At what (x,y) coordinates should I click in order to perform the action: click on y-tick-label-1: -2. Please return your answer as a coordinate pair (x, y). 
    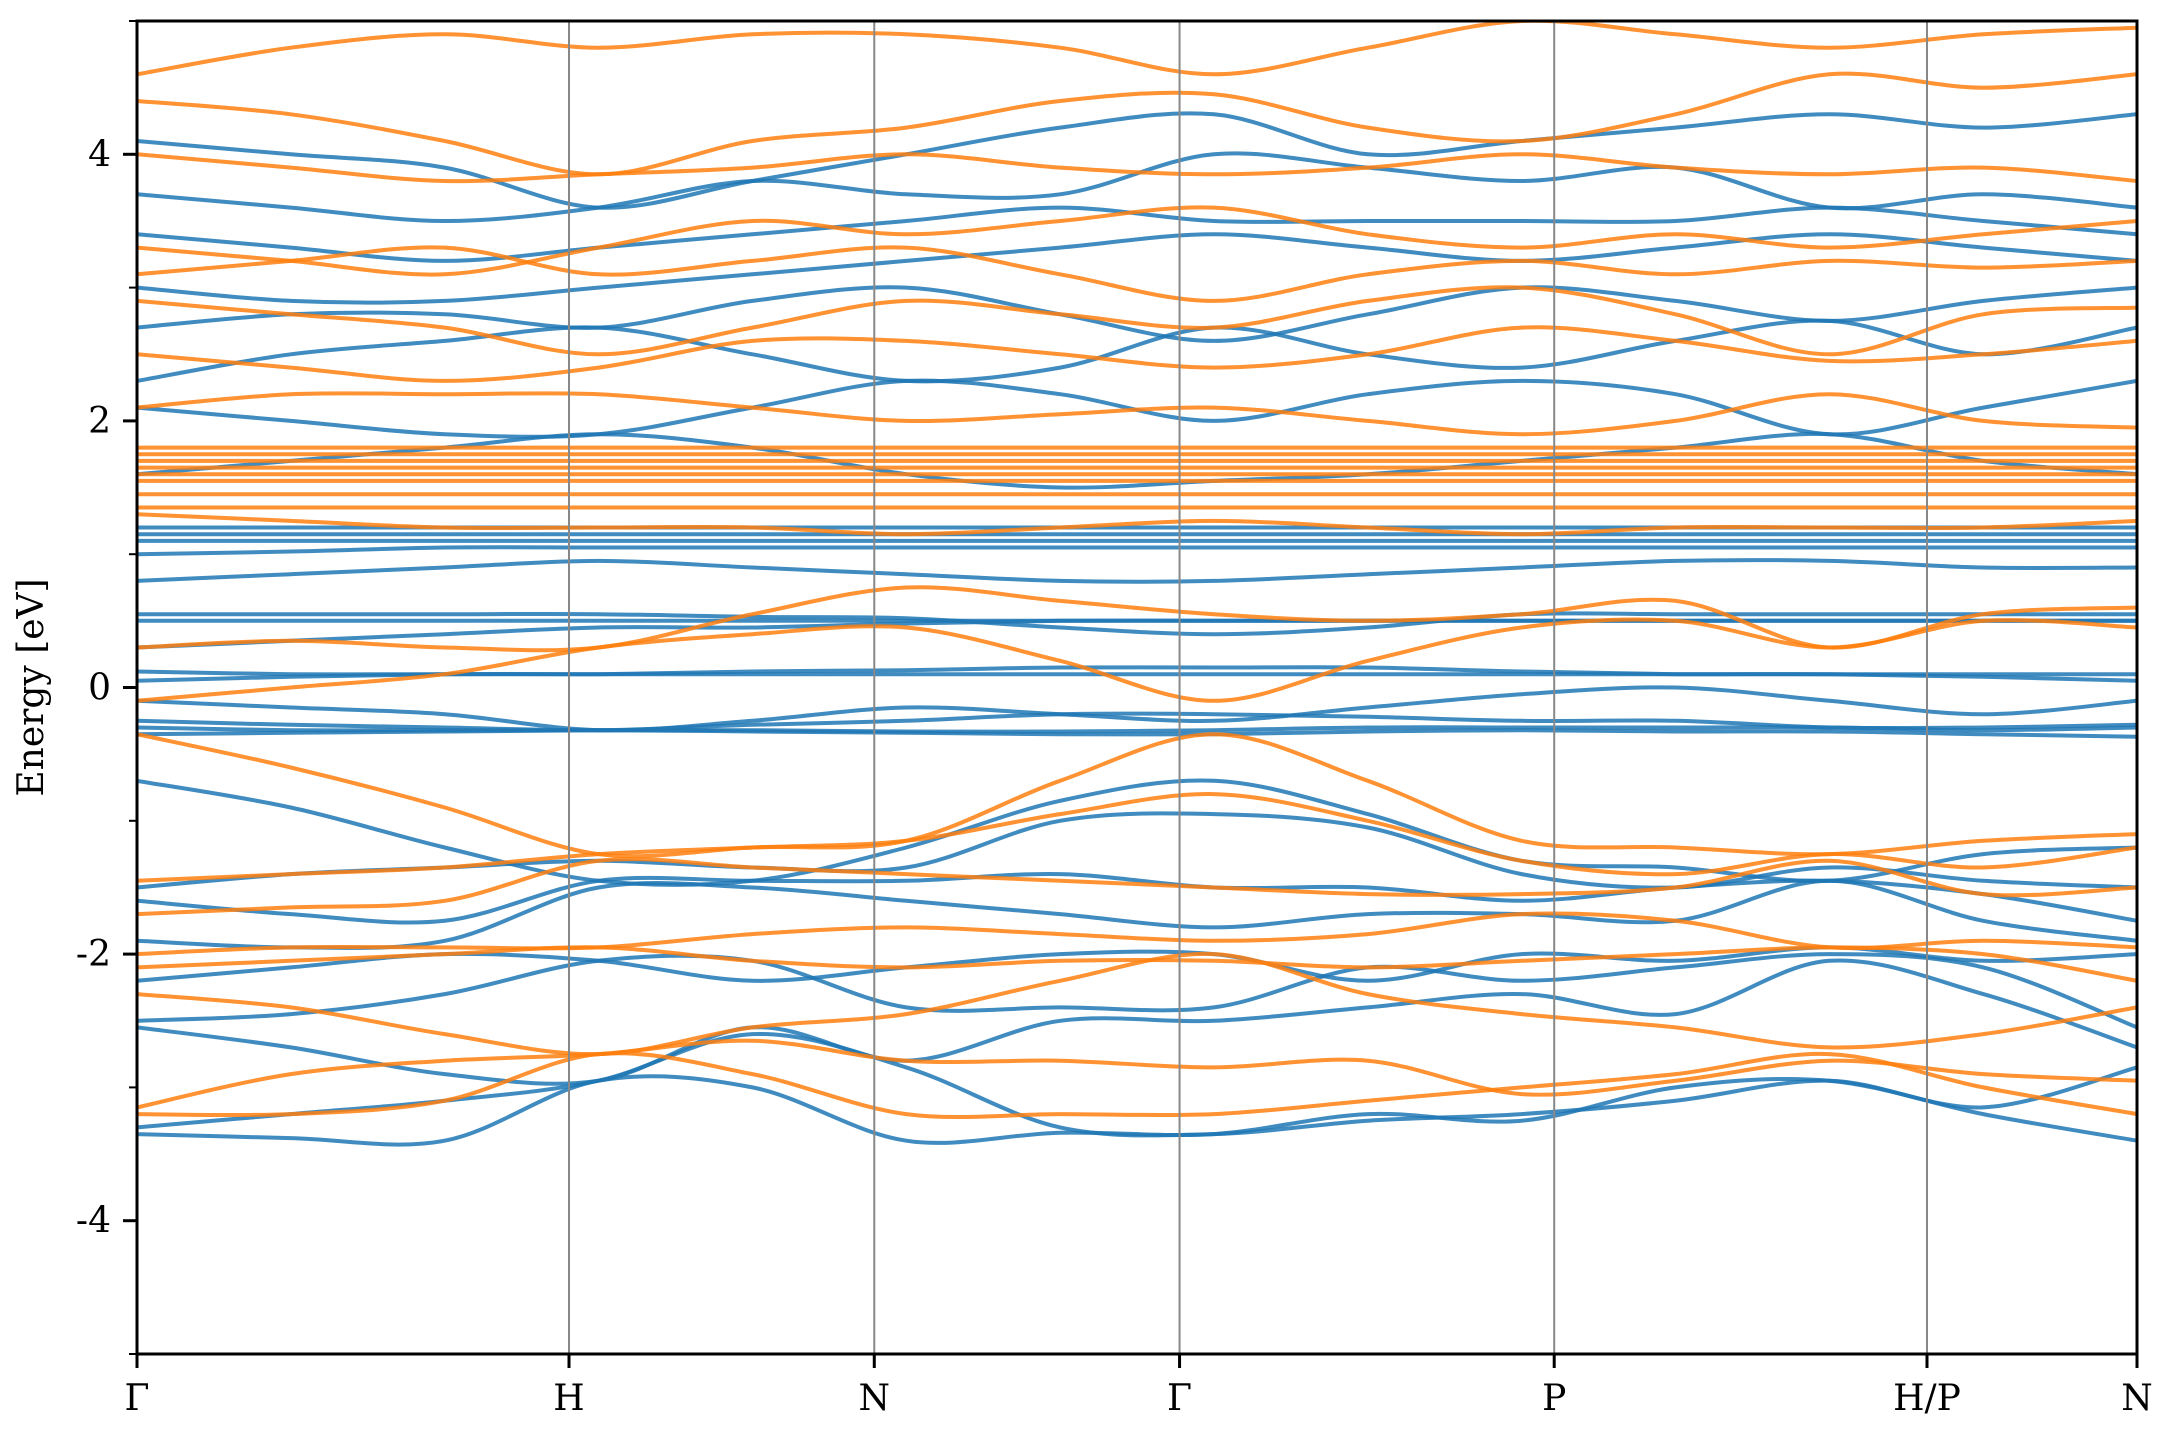
    Looking at the image, I should click on (93, 954).